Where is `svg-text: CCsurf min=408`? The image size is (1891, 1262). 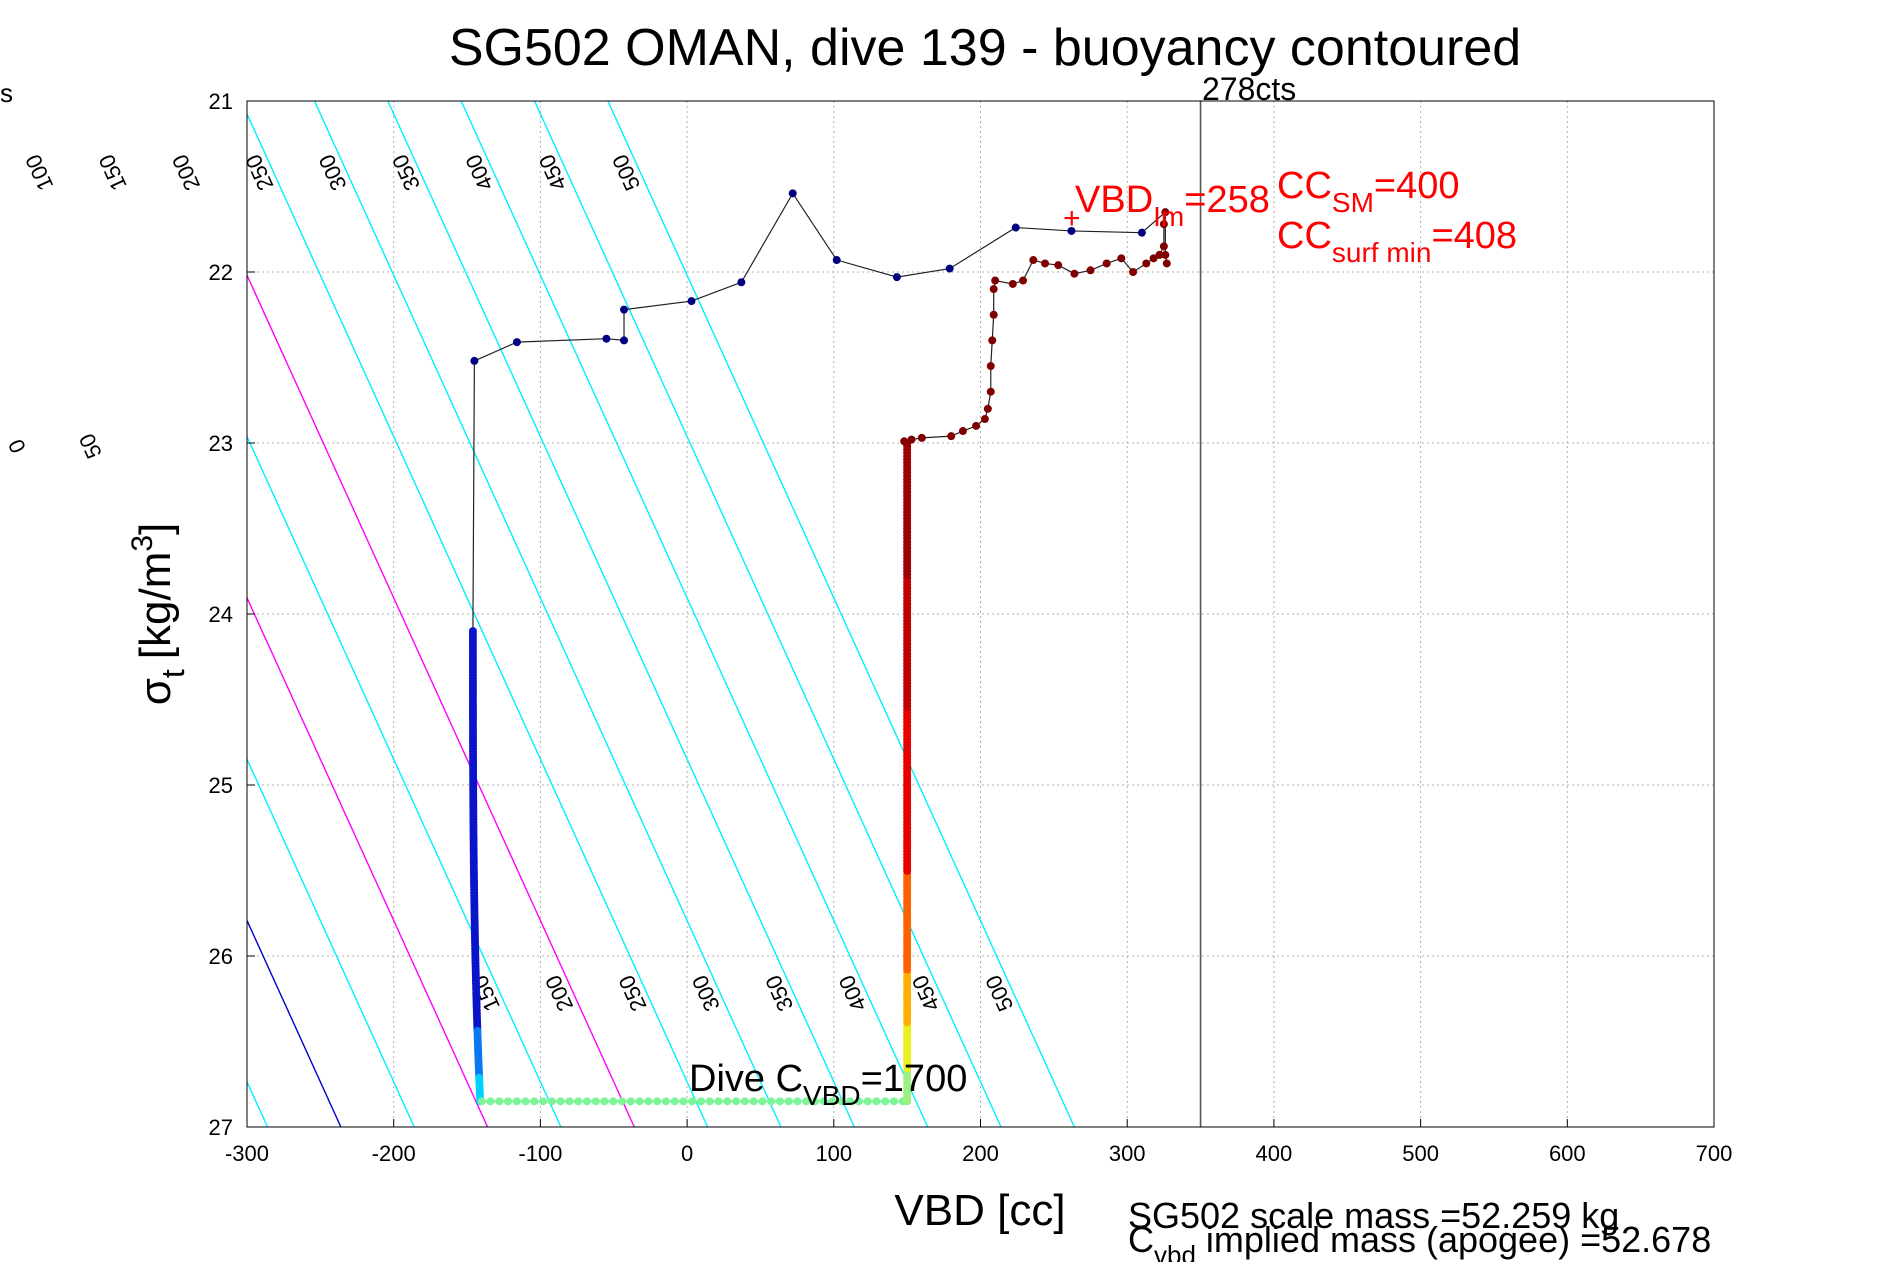
svg-text: CCsurf min=408 is located at coordinates (1397, 241).